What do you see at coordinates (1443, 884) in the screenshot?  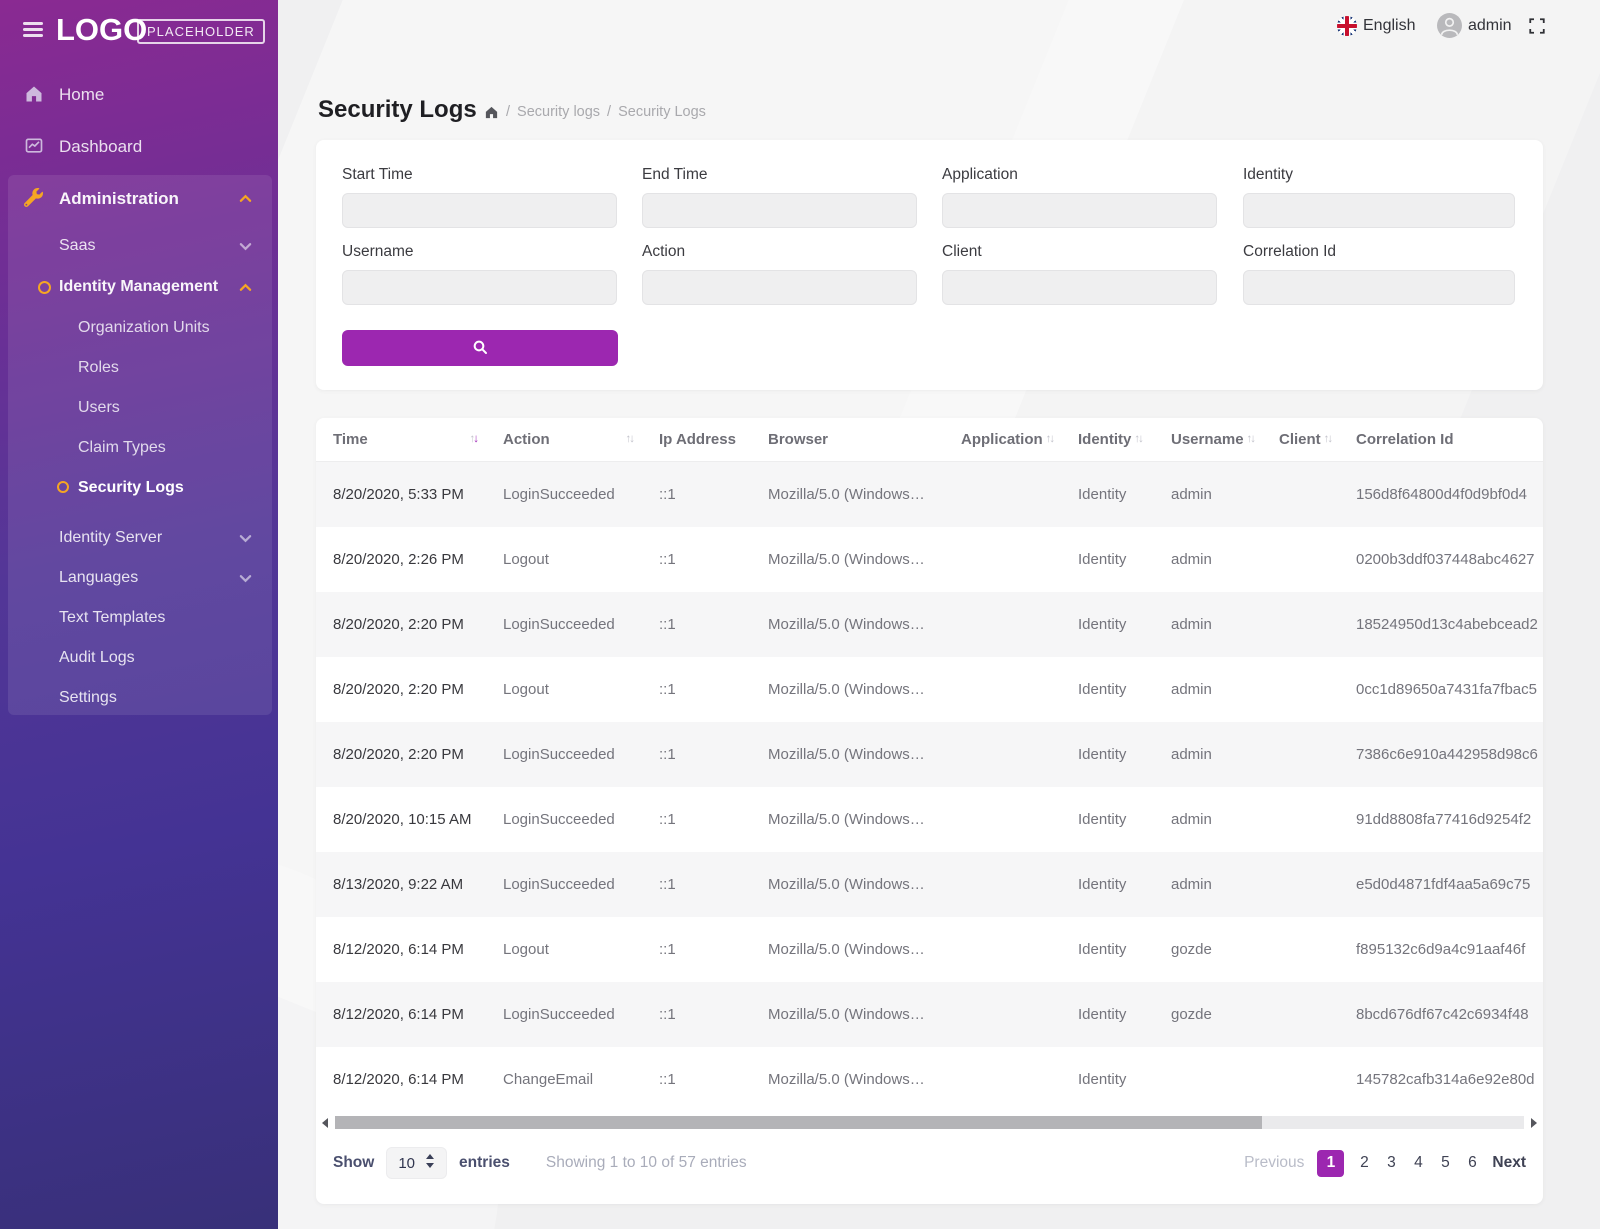 I see `cell-correlation-id: e5d0d4871fdf4aa5a69c75` at bounding box center [1443, 884].